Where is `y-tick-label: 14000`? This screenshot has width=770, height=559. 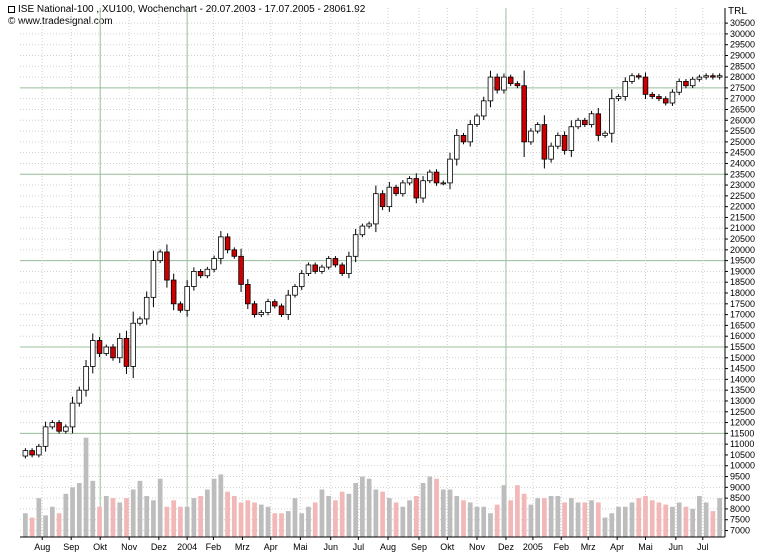 y-tick-label: 14000 is located at coordinates (742, 379).